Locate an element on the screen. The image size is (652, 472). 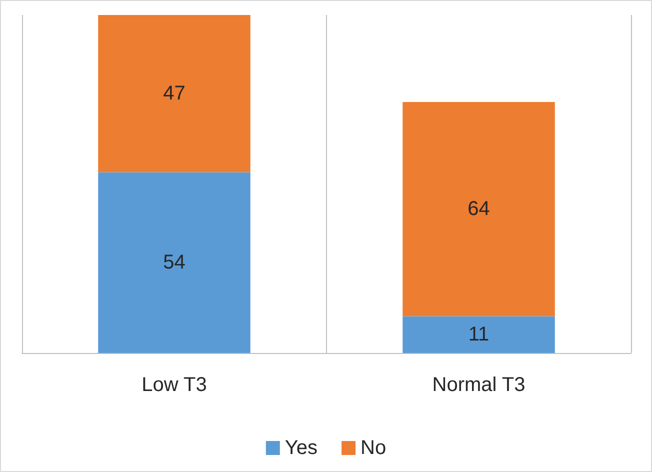
data-label: 11 is located at coordinates (479, 335).